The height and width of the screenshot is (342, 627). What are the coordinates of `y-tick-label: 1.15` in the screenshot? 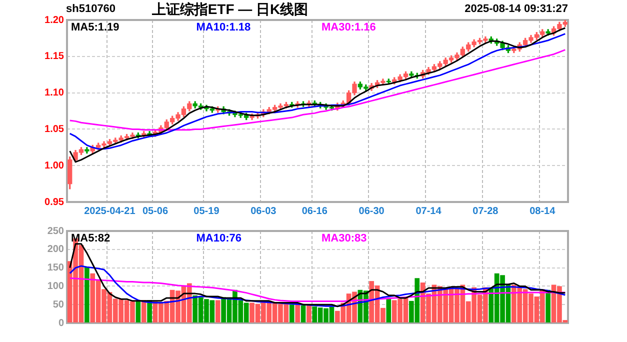 It's located at (54, 56).